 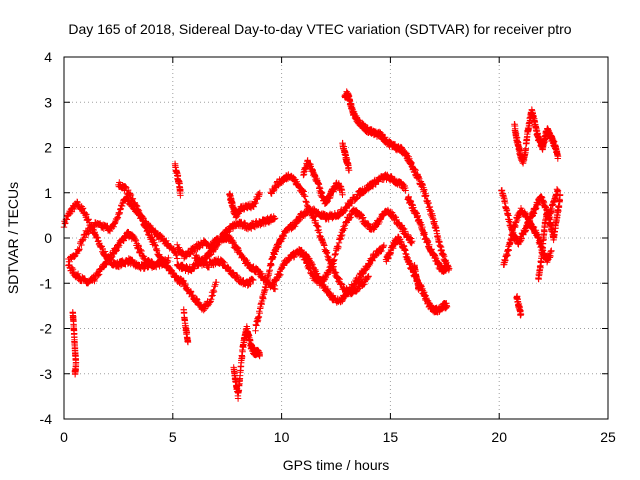 I want to click on y-tick-label: 0, so click(x=48, y=238).